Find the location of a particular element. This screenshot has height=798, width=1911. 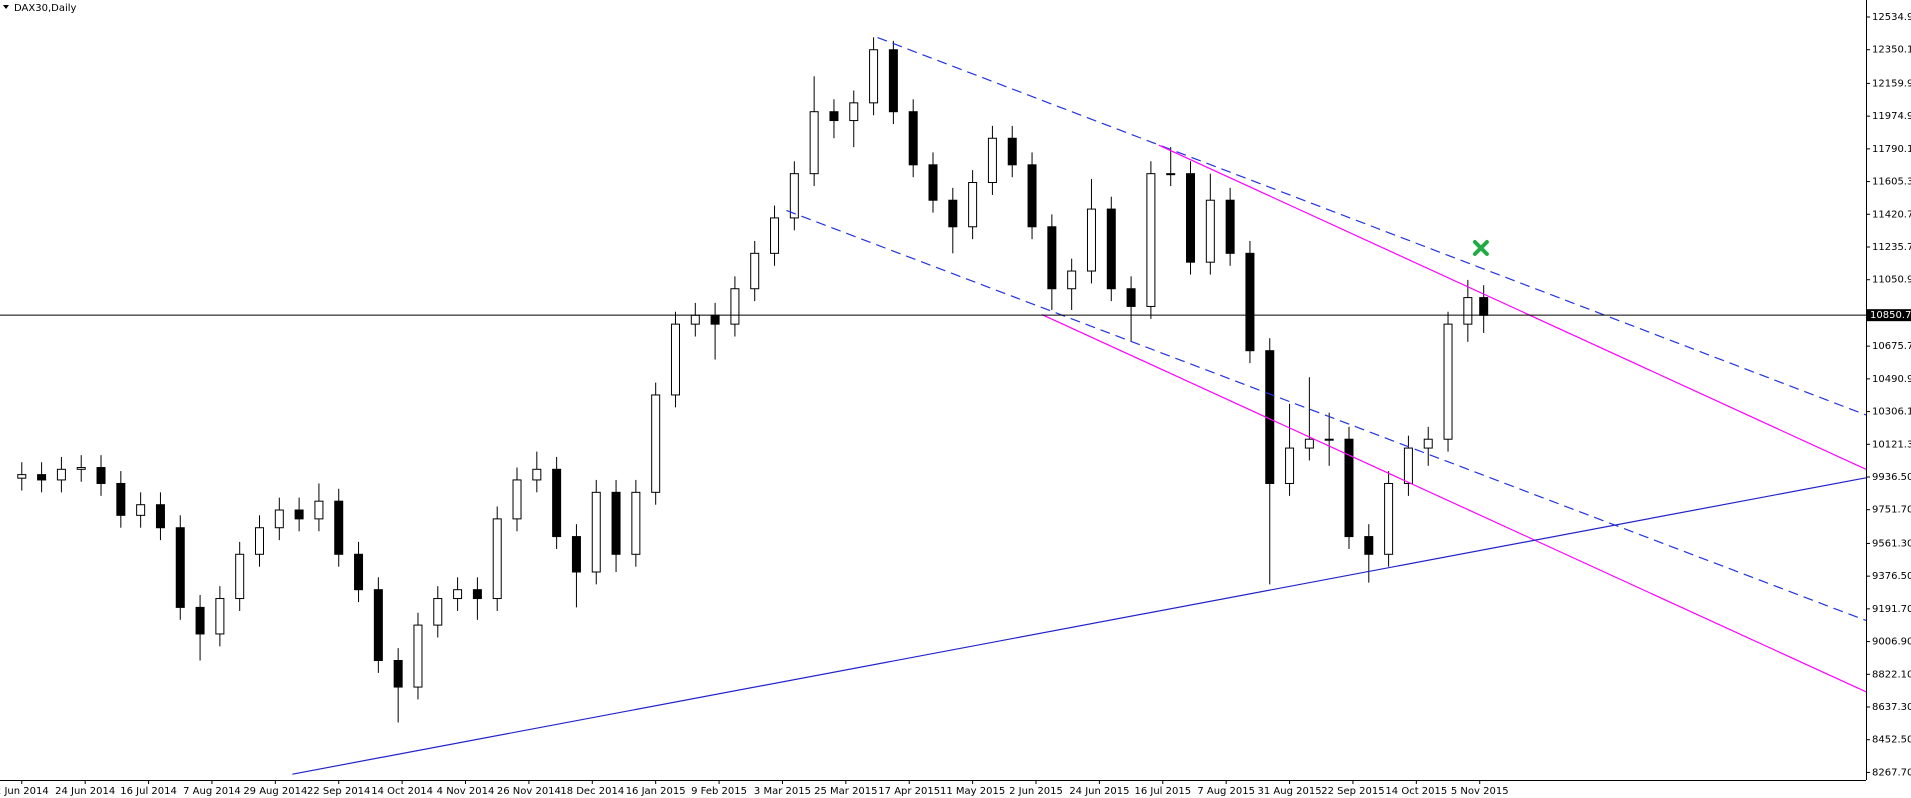

x-tick-label: 7 Aug 2015 is located at coordinates (1226, 791).